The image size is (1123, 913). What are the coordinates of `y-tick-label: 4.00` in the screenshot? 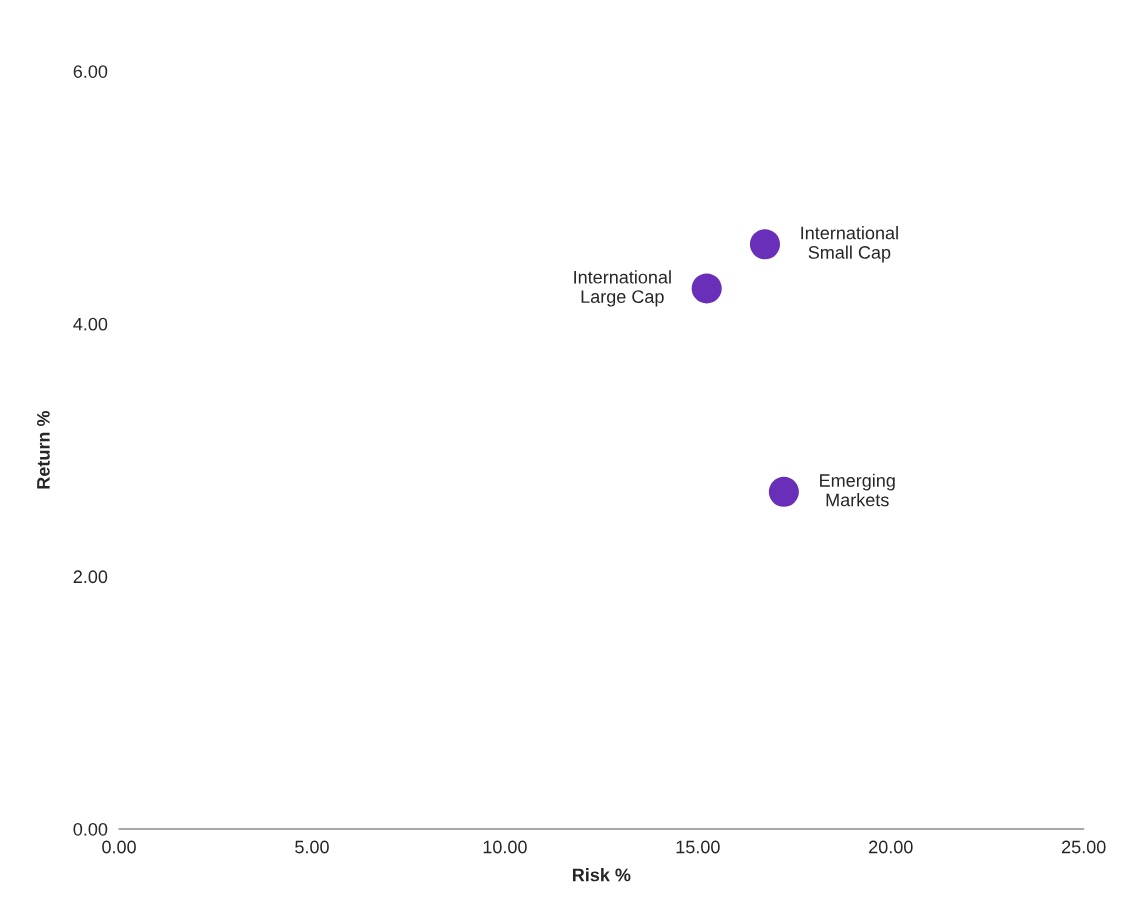 It's located at (90, 324).